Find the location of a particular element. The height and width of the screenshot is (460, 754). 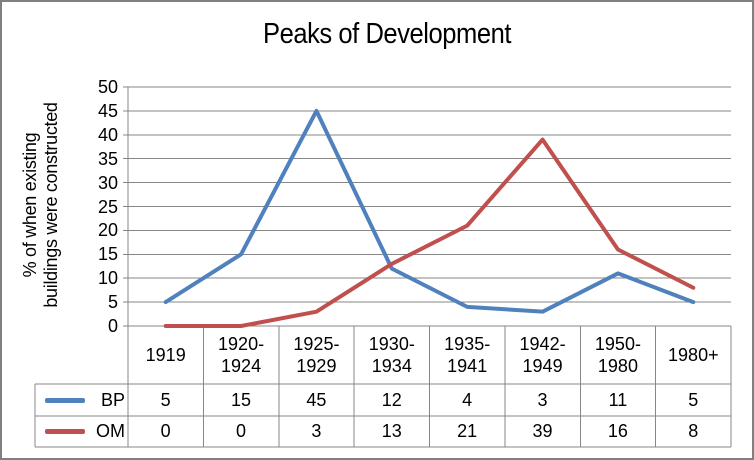

x-category-label-line: 1920- is located at coordinates (241, 344).